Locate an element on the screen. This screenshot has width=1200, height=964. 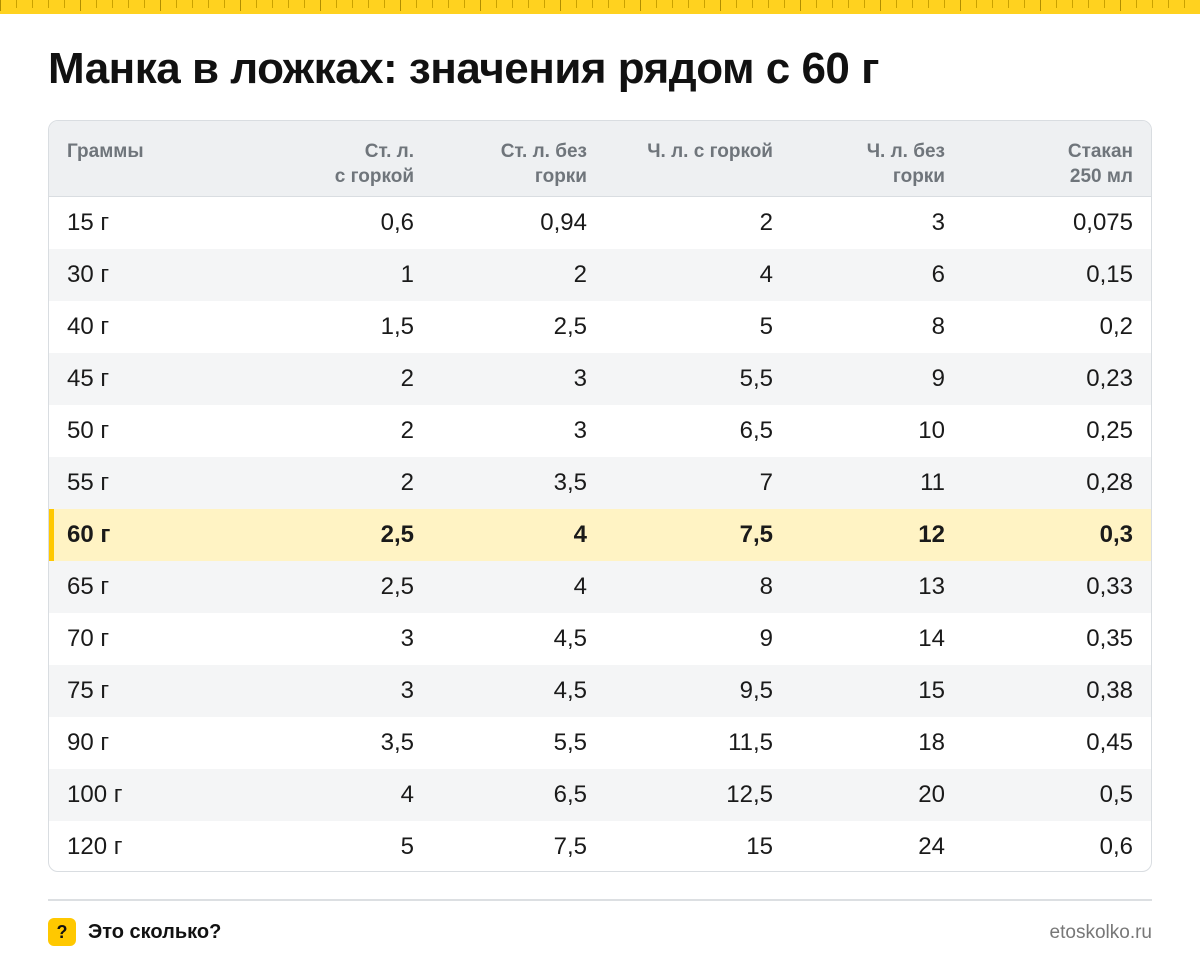
footer-divider is located at coordinates (600, 900).